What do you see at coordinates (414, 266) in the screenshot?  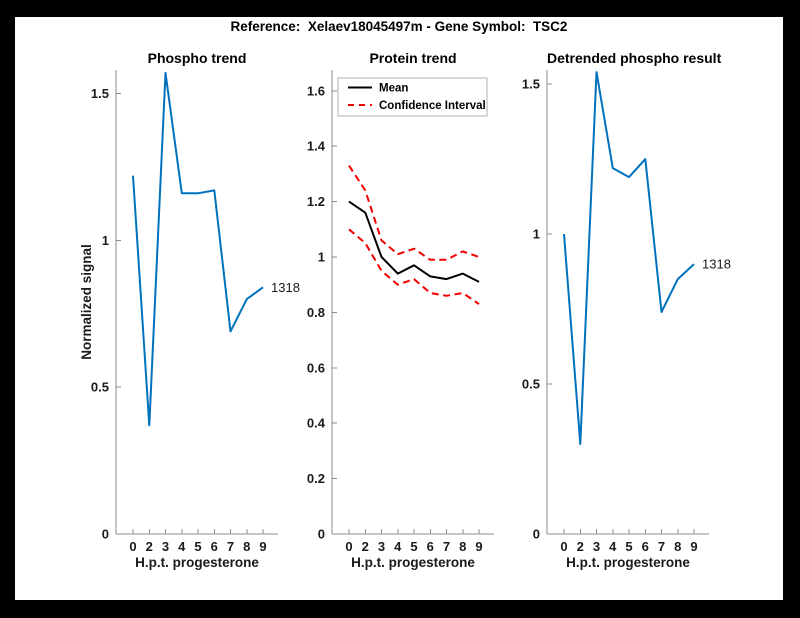 I see `series-line-confidence-interval-lower` at bounding box center [414, 266].